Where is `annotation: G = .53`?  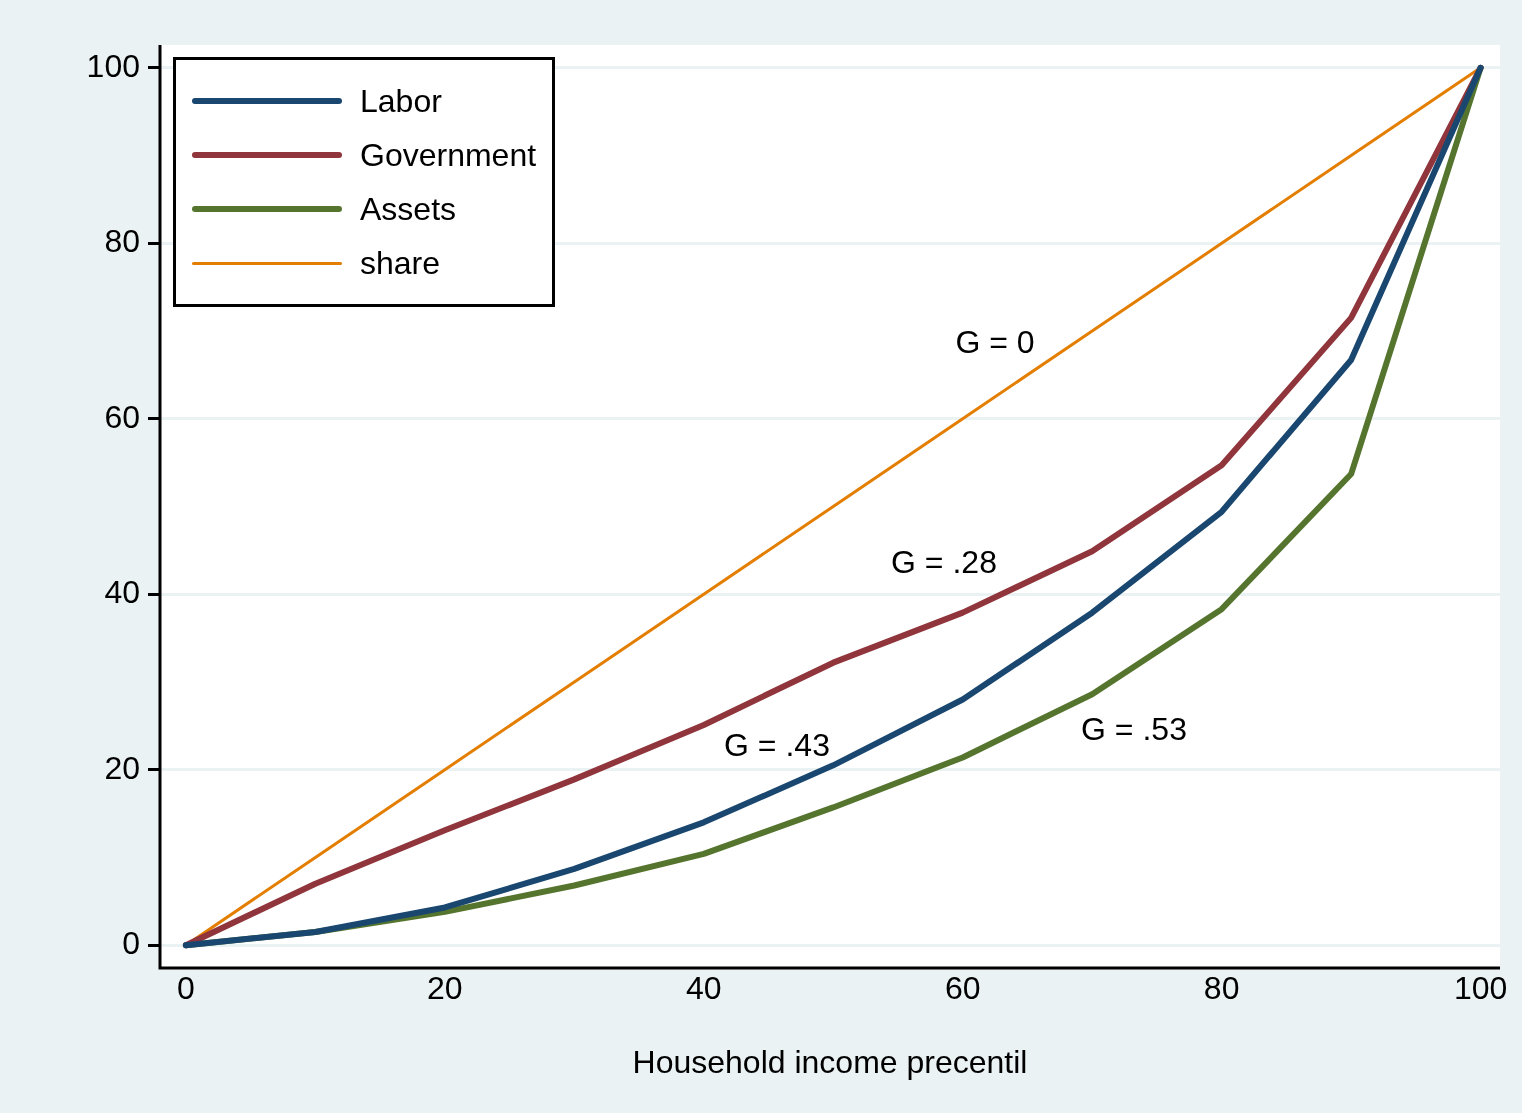
annotation: G = .53 is located at coordinates (1134, 728).